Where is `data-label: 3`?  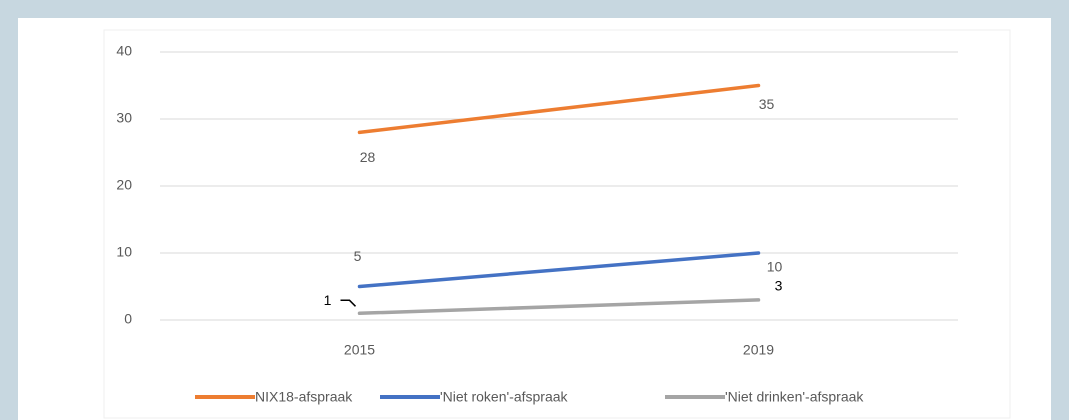
data-label: 3 is located at coordinates (779, 286).